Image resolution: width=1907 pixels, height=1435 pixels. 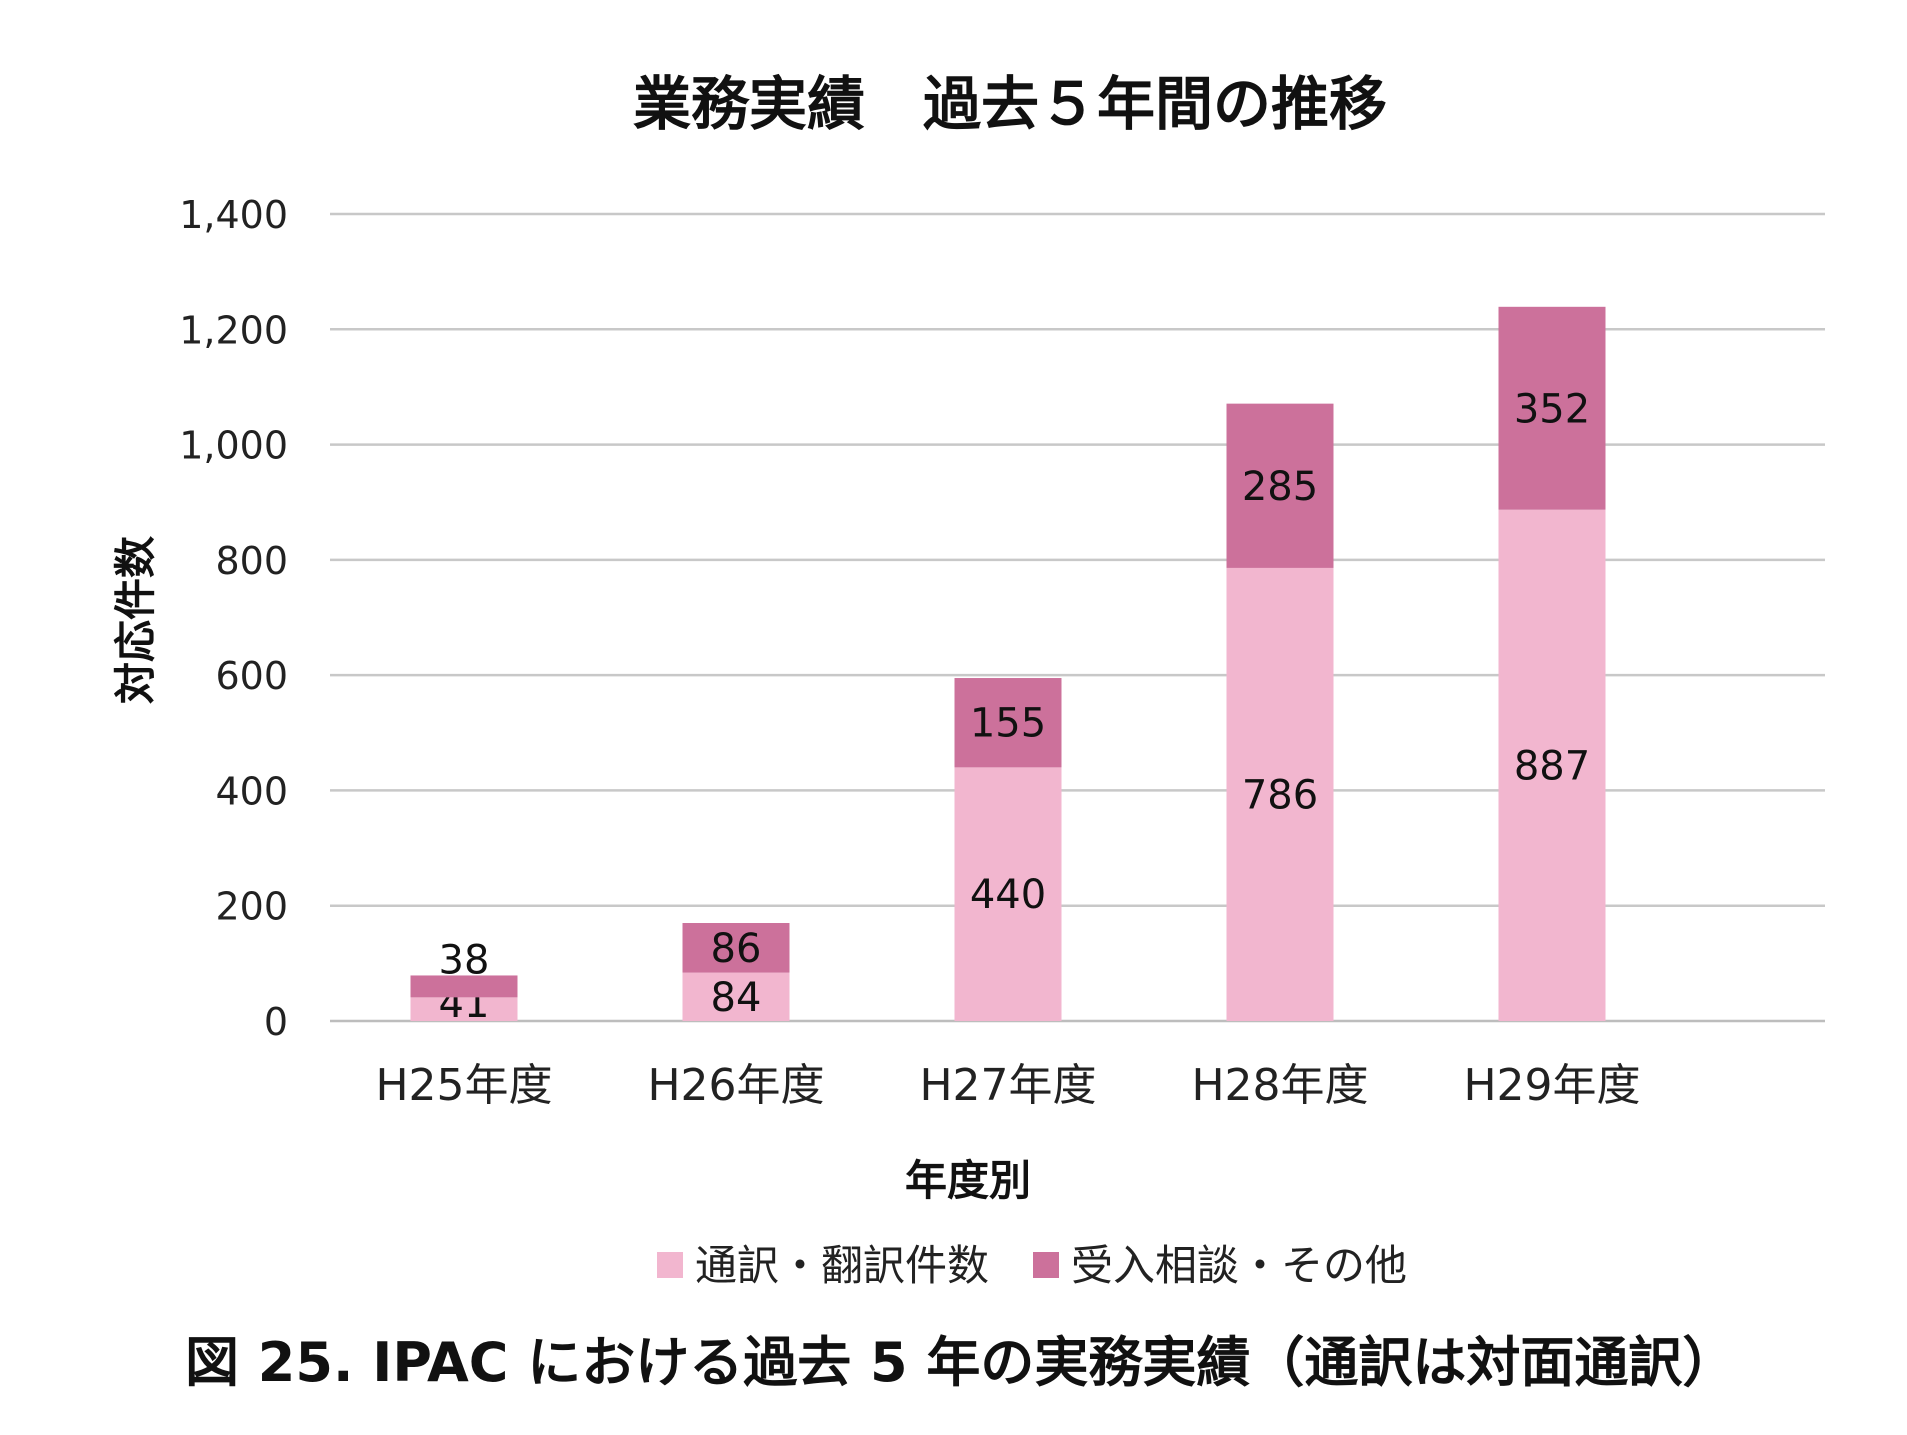 I want to click on x-tick-label: H25年度, so click(x=463, y=1085).